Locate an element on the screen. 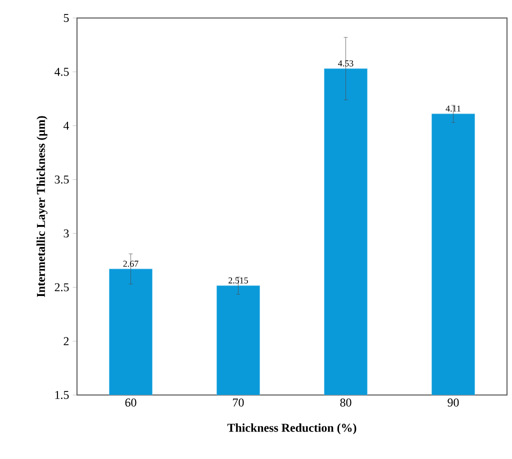 The image size is (512, 459). y-tick-label: 2.5 is located at coordinates (61, 287).